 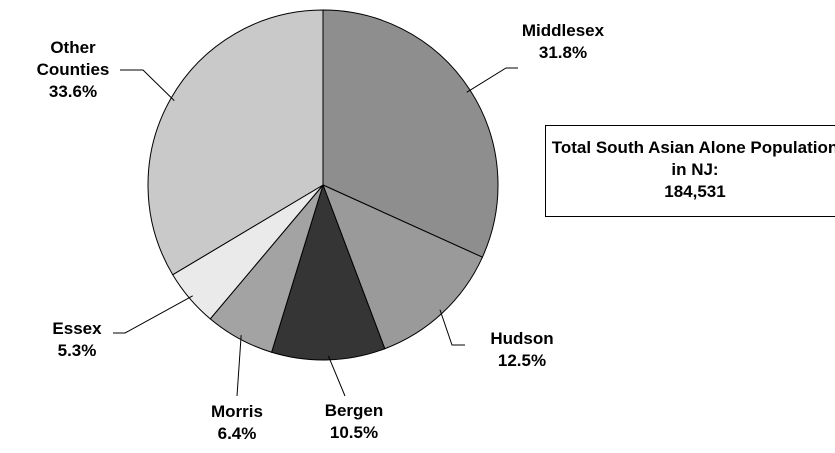 I want to click on slice-value: 10.5%, so click(x=354, y=432).